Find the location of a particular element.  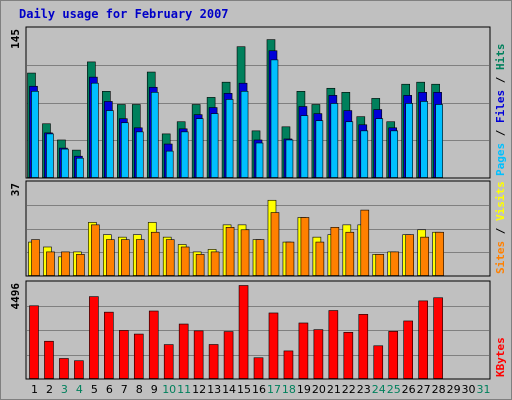

legend-sites: Sites is located at coordinates (500, 257).